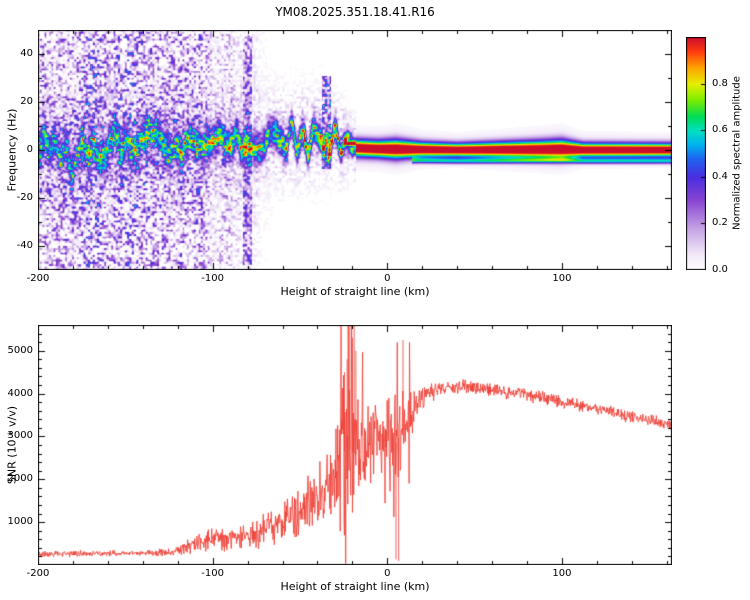  Describe the element at coordinates (38, 573) in the screenshot. I see `snr-xticks-label: -200` at that location.